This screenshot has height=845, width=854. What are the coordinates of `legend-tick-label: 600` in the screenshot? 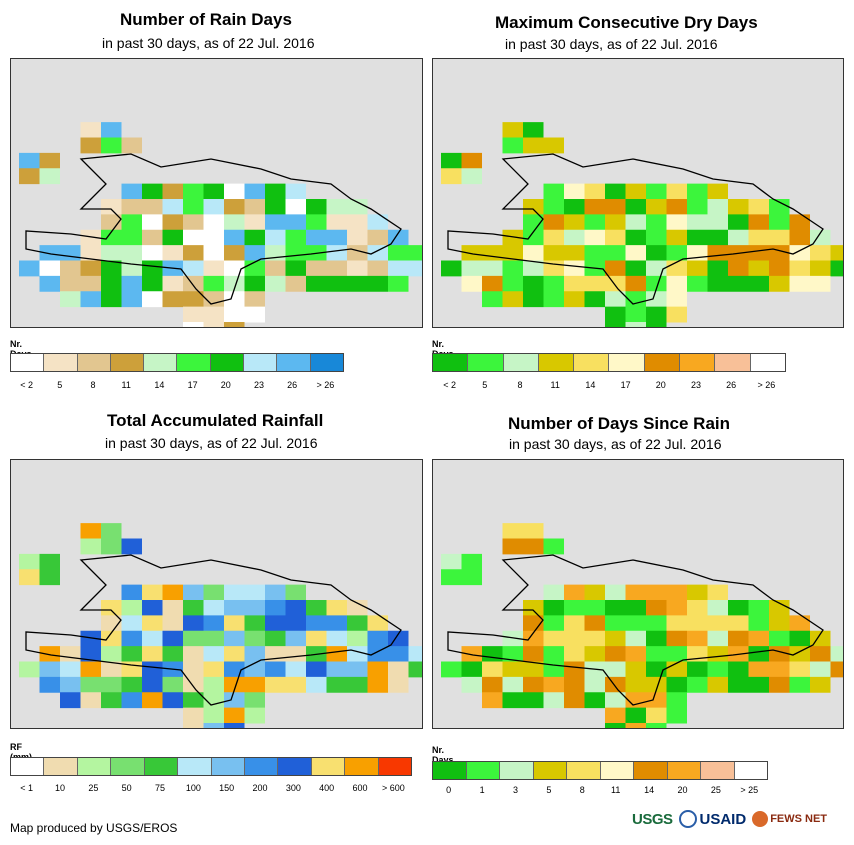 It's located at (360, 788).